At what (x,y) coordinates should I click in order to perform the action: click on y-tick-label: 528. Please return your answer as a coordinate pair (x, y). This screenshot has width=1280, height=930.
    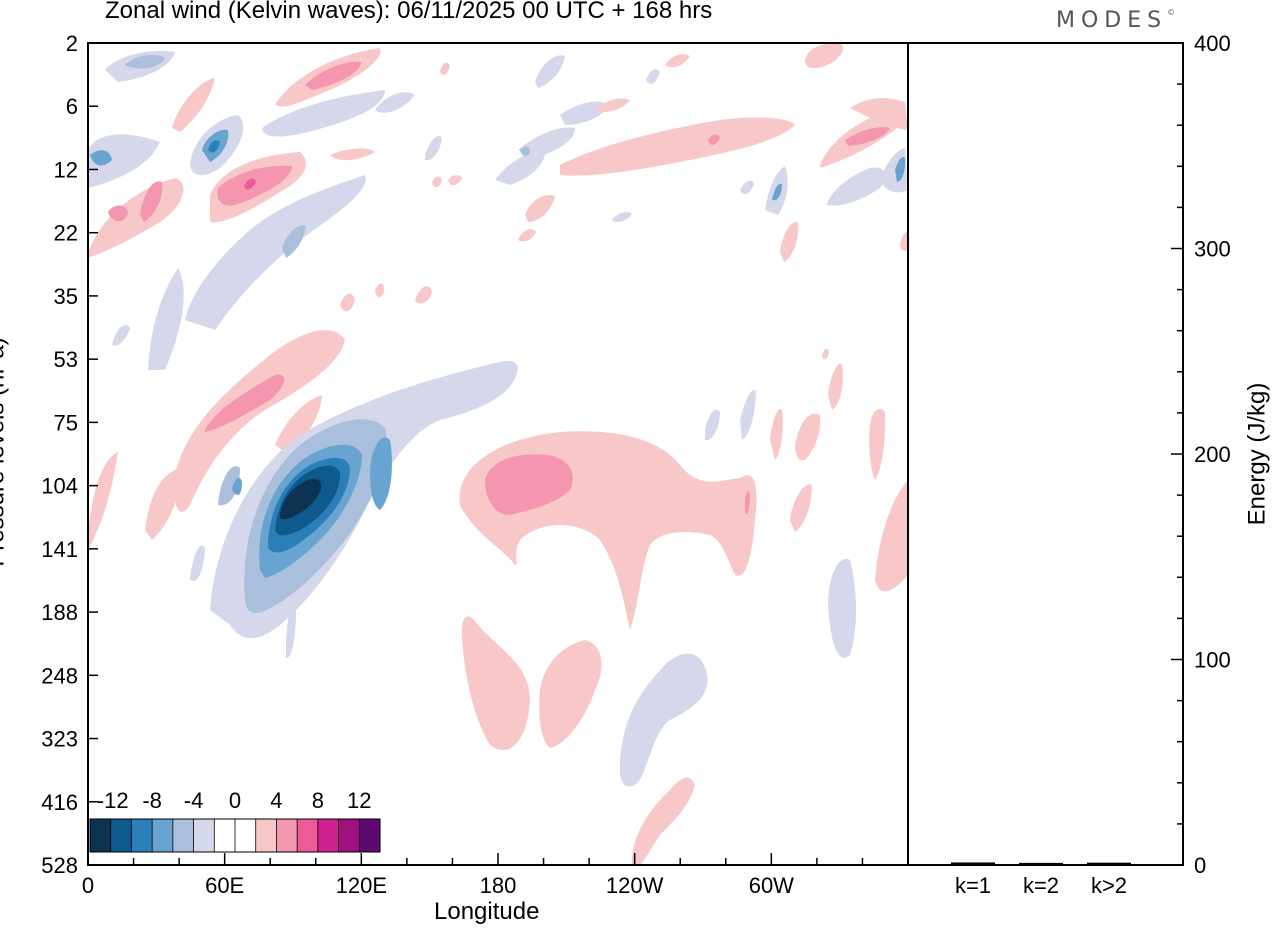
    Looking at the image, I should click on (59, 865).